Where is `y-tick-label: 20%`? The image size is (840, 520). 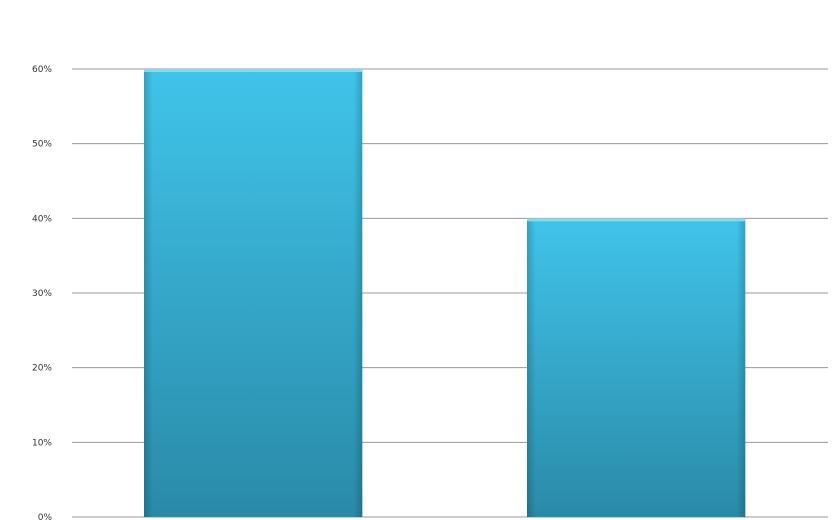 y-tick-label: 20% is located at coordinates (42, 369).